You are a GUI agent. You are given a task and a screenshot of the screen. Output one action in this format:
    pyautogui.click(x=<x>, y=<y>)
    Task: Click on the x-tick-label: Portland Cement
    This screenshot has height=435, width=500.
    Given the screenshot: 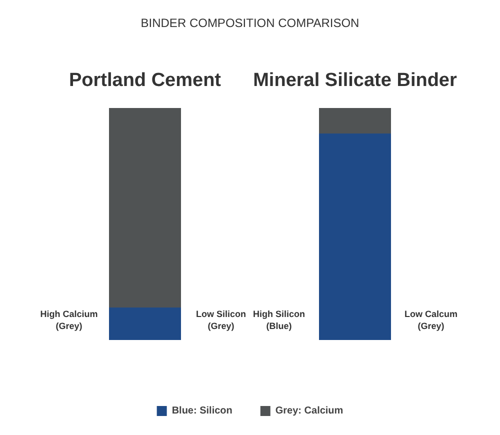 What is the action you would take?
    pyautogui.click(x=145, y=80)
    